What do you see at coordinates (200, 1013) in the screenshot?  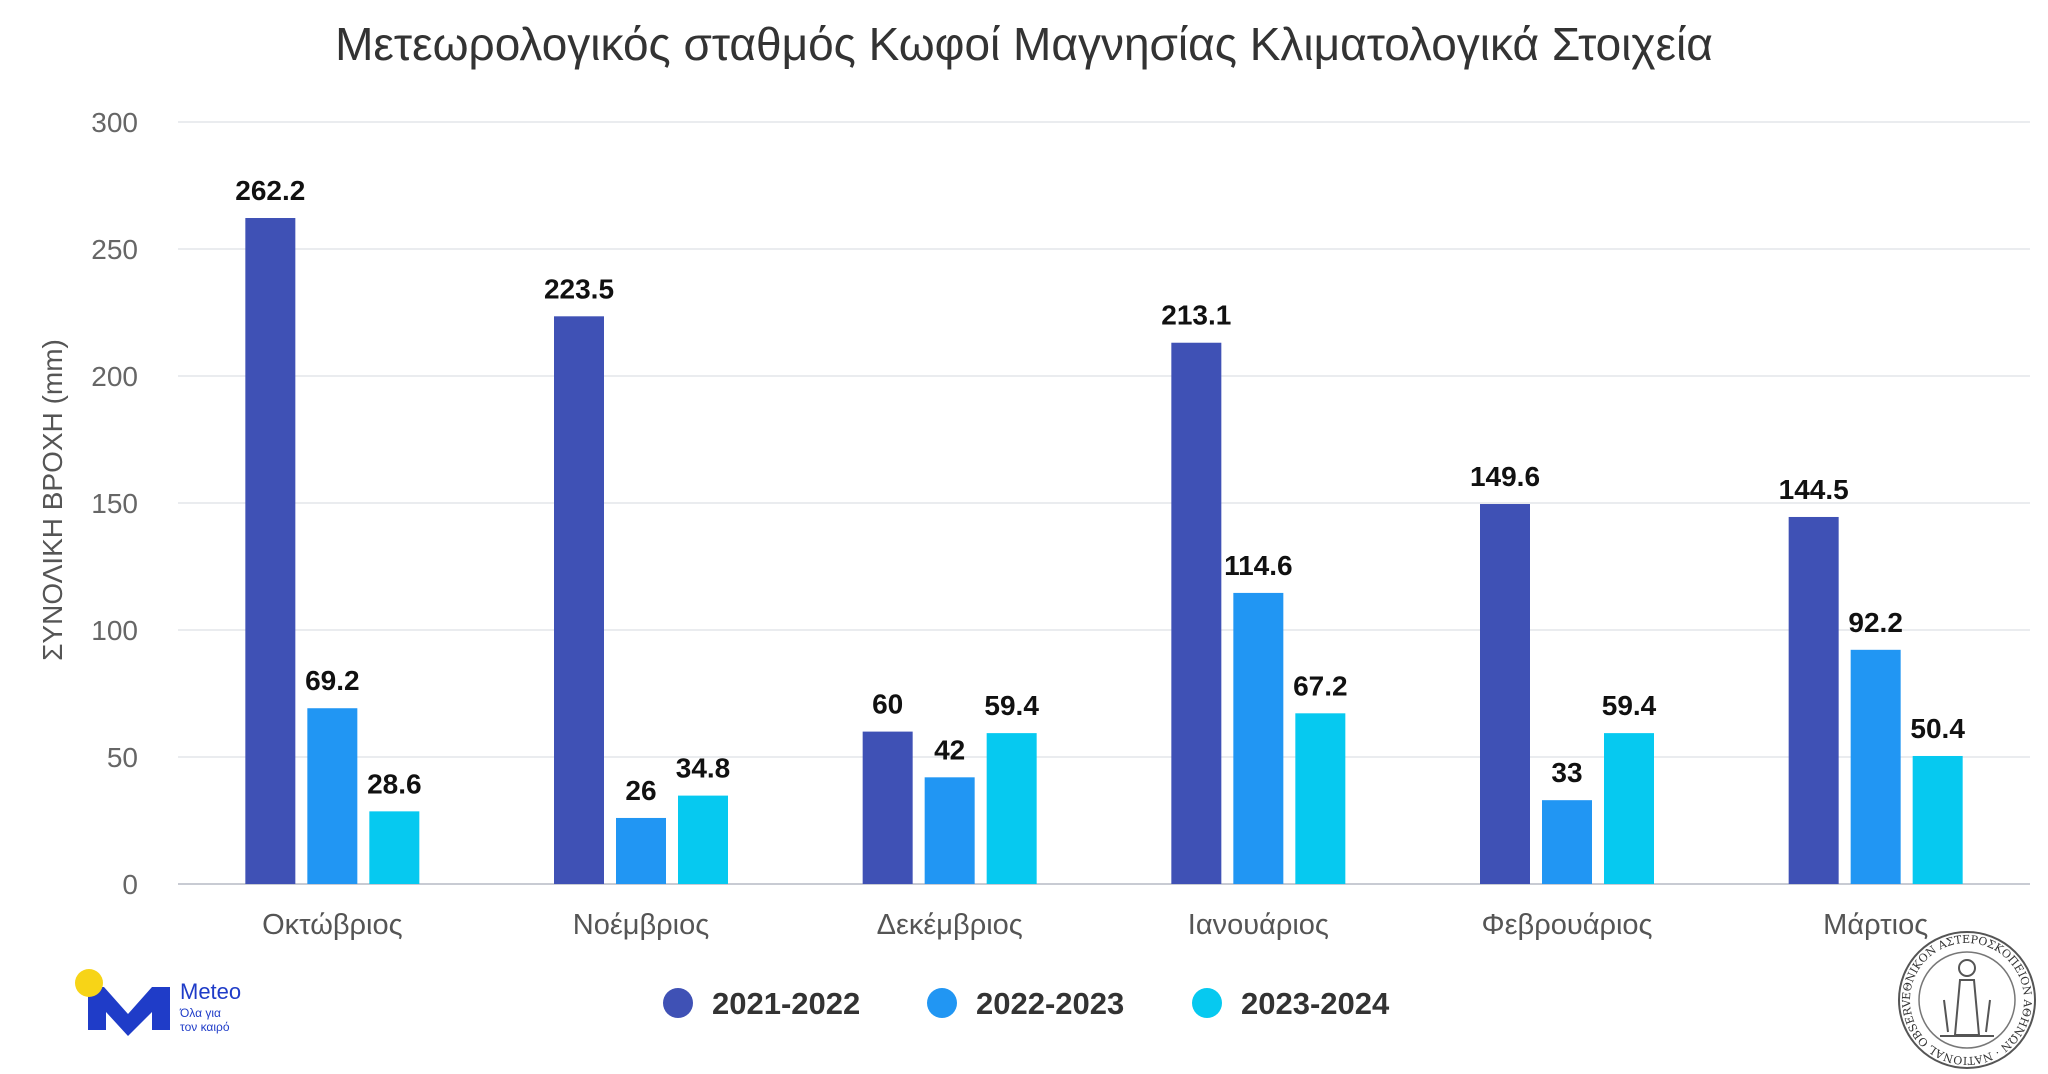 I see `logo-tagline-1: Όλα για` at bounding box center [200, 1013].